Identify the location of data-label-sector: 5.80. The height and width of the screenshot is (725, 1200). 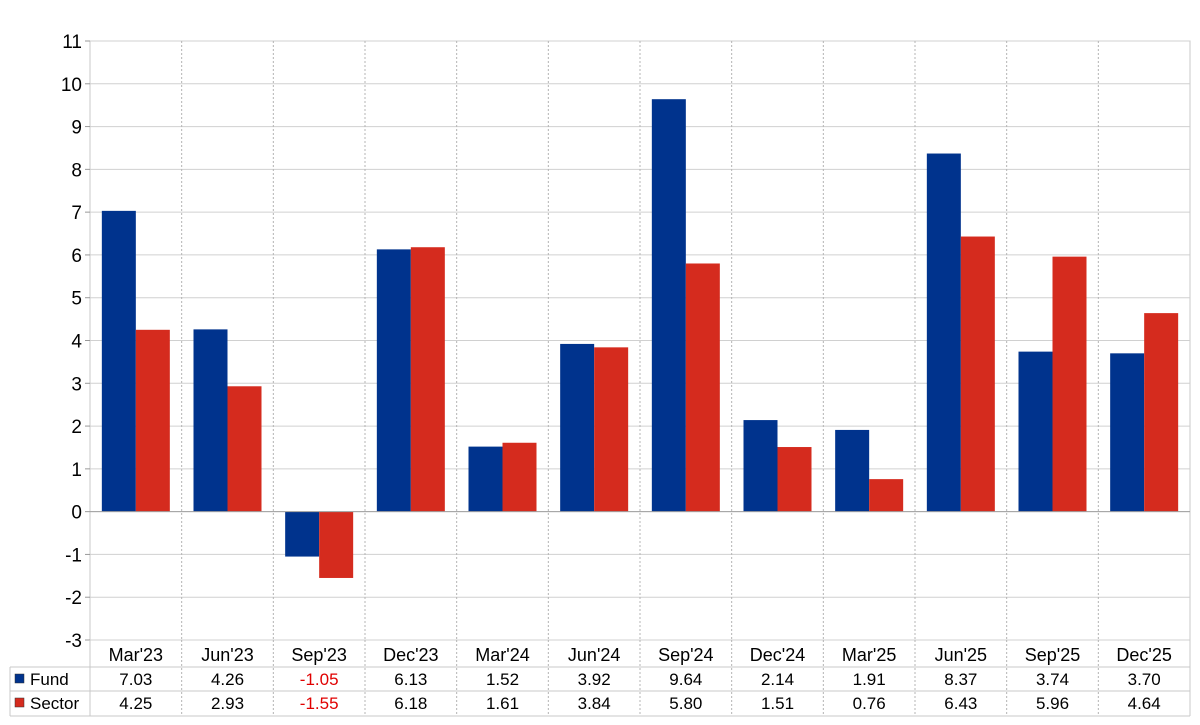
(685, 703).